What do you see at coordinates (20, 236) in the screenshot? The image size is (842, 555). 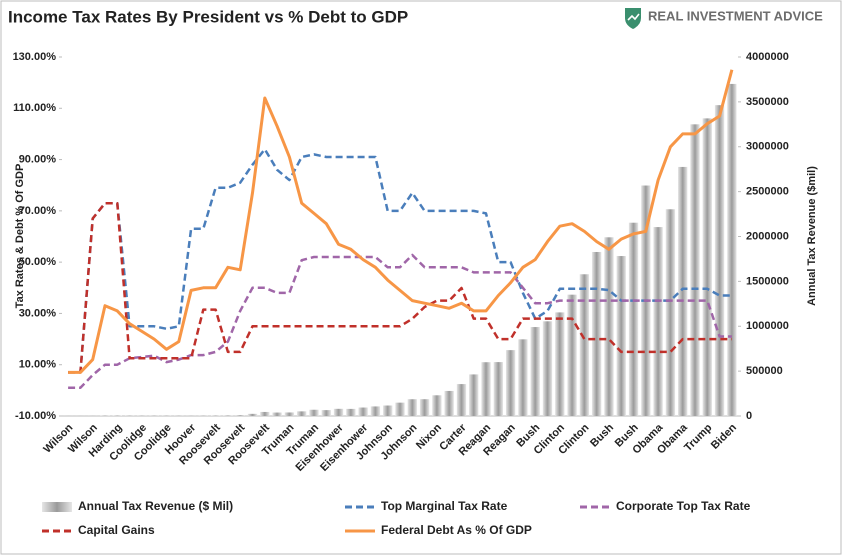 I see `y-axis-title: Tax Rates & Debt % Of GDP` at bounding box center [20, 236].